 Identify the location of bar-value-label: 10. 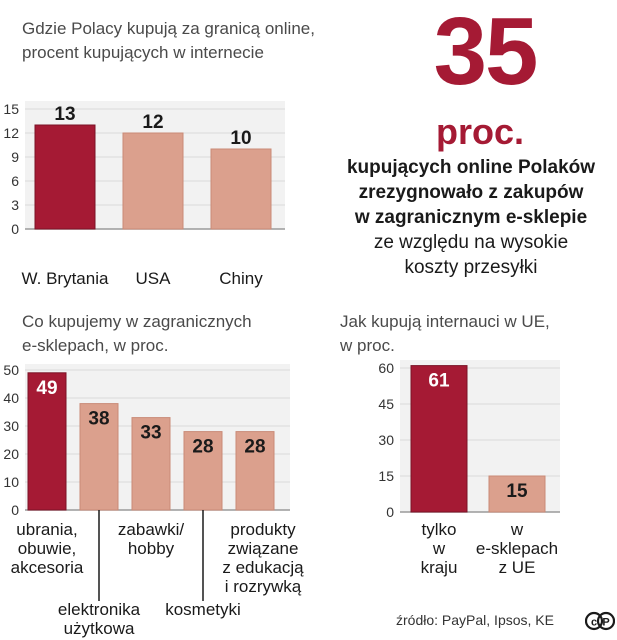
(240, 138).